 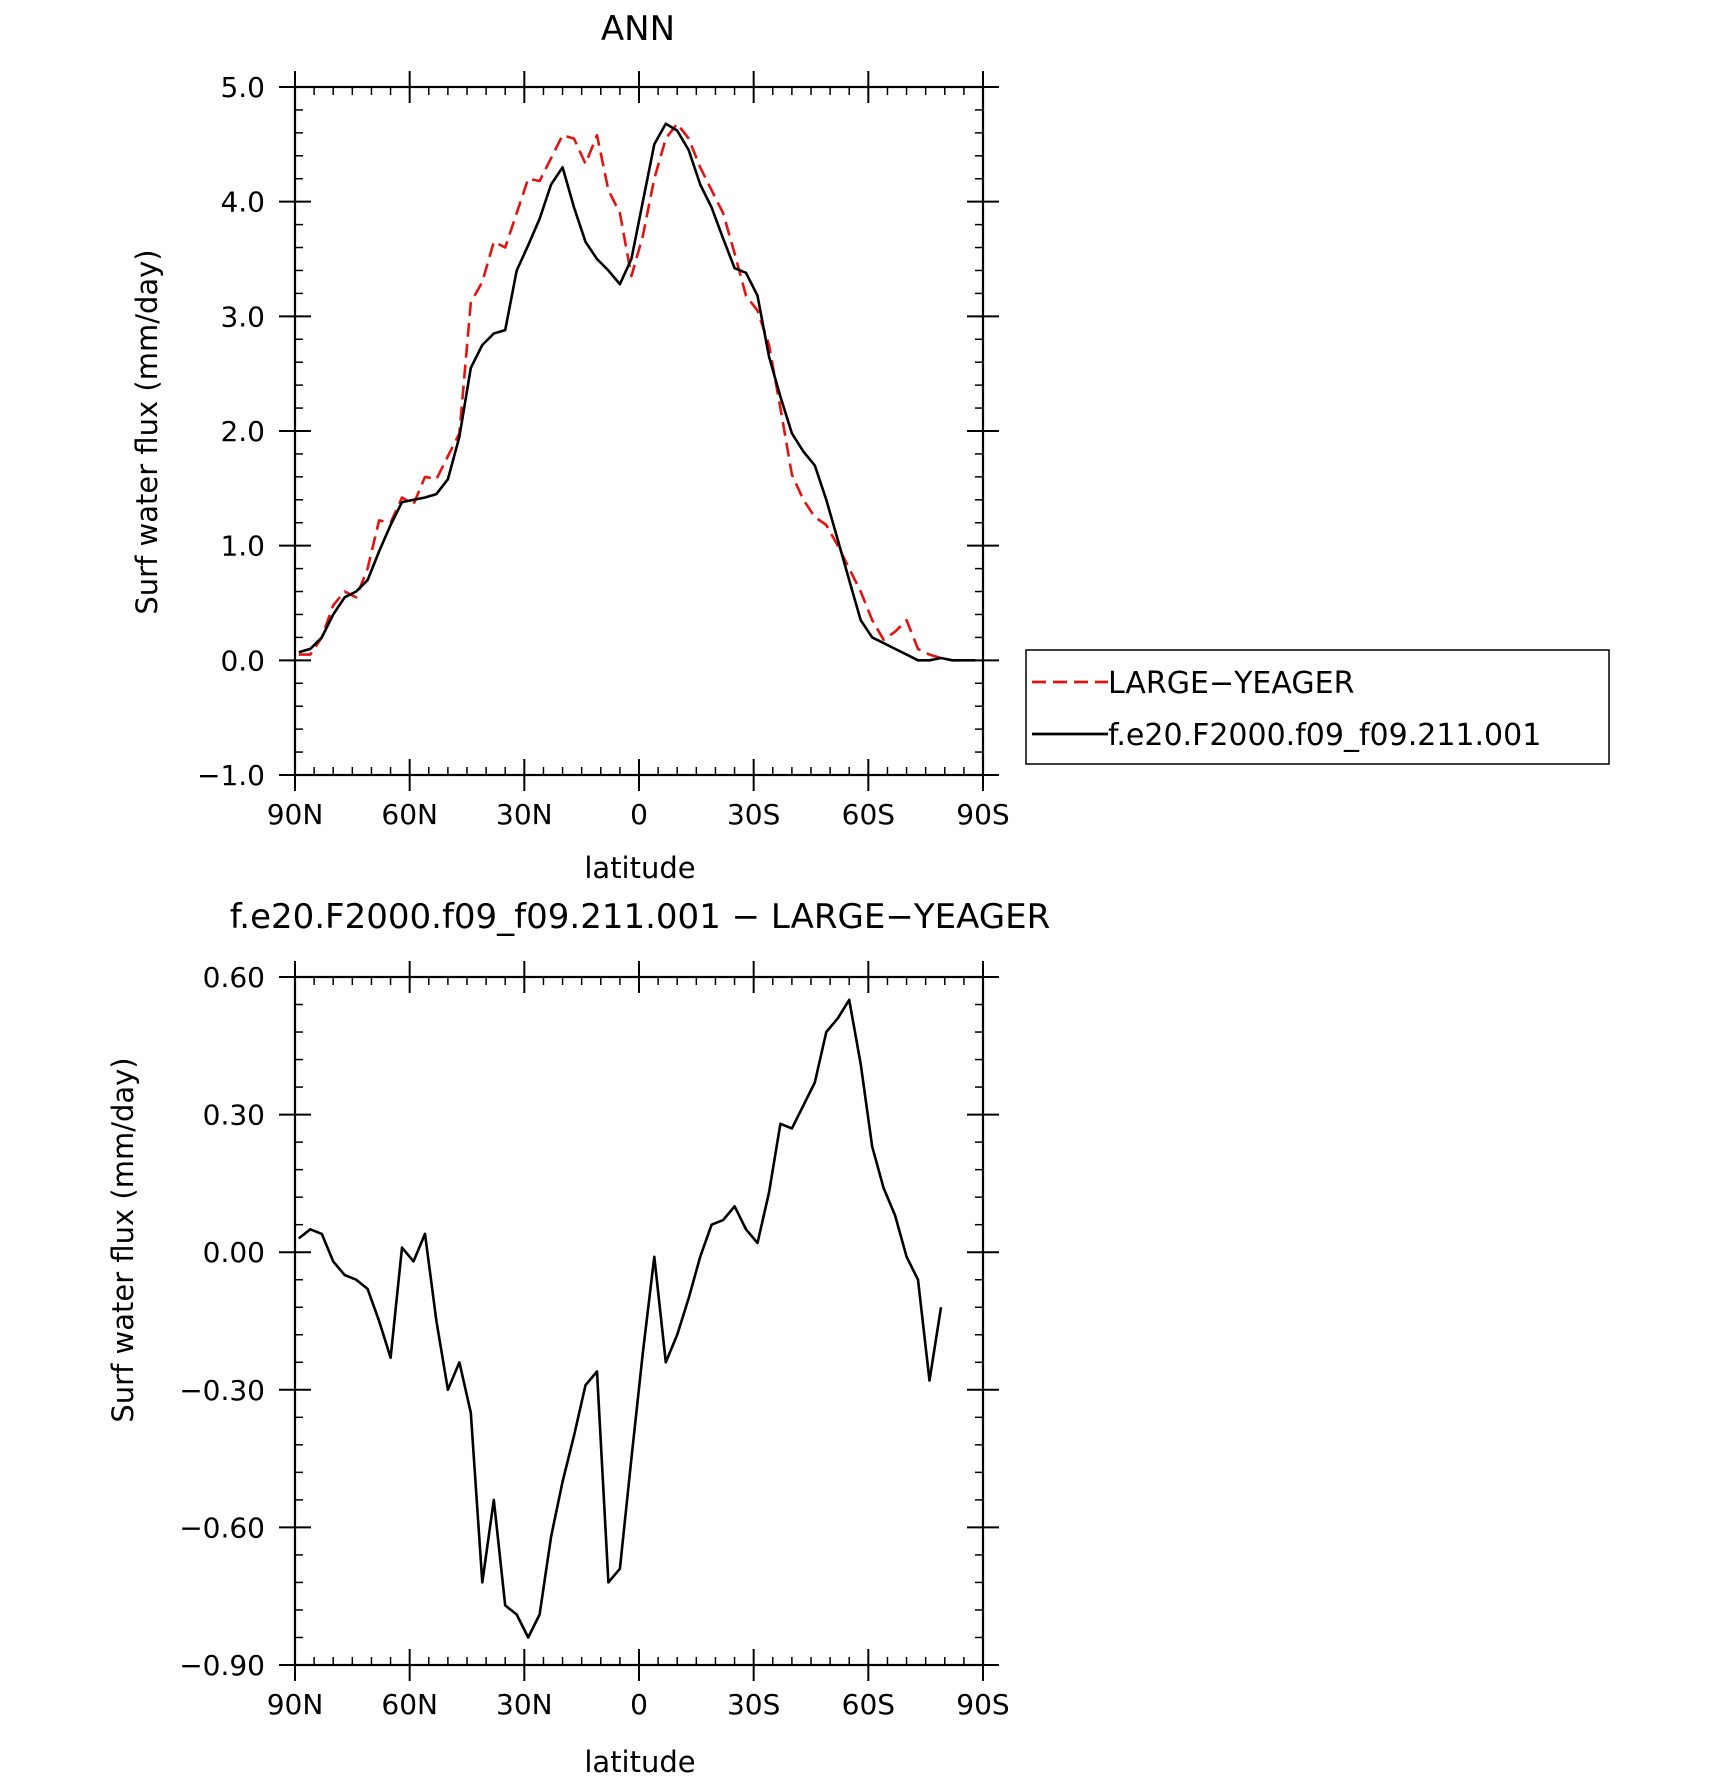 I want to click on bottom-x-tick-label: 90S, so click(x=982, y=1704).